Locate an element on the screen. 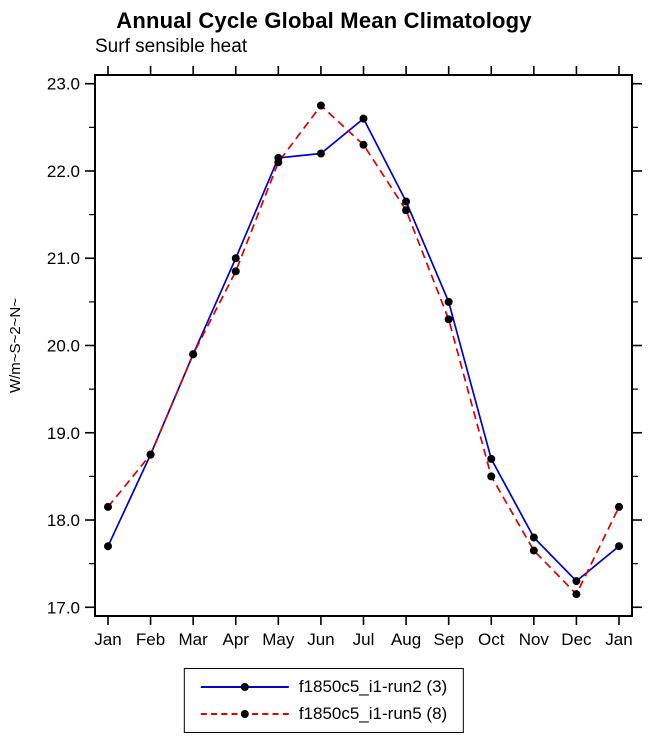  x-tick-label: Oct is located at coordinates (491, 639).